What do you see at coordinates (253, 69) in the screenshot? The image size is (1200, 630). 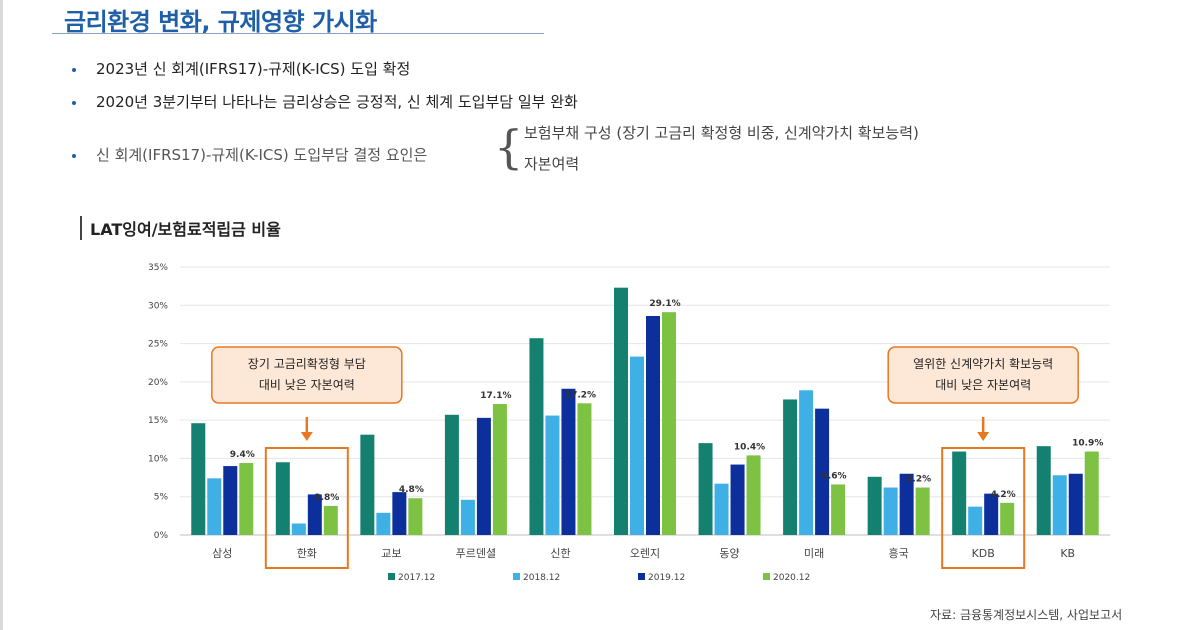 I see `bullet-text: 2023년 신 회계(IFRS17)-규제(K-ICS) 도입 확정` at bounding box center [253, 69].